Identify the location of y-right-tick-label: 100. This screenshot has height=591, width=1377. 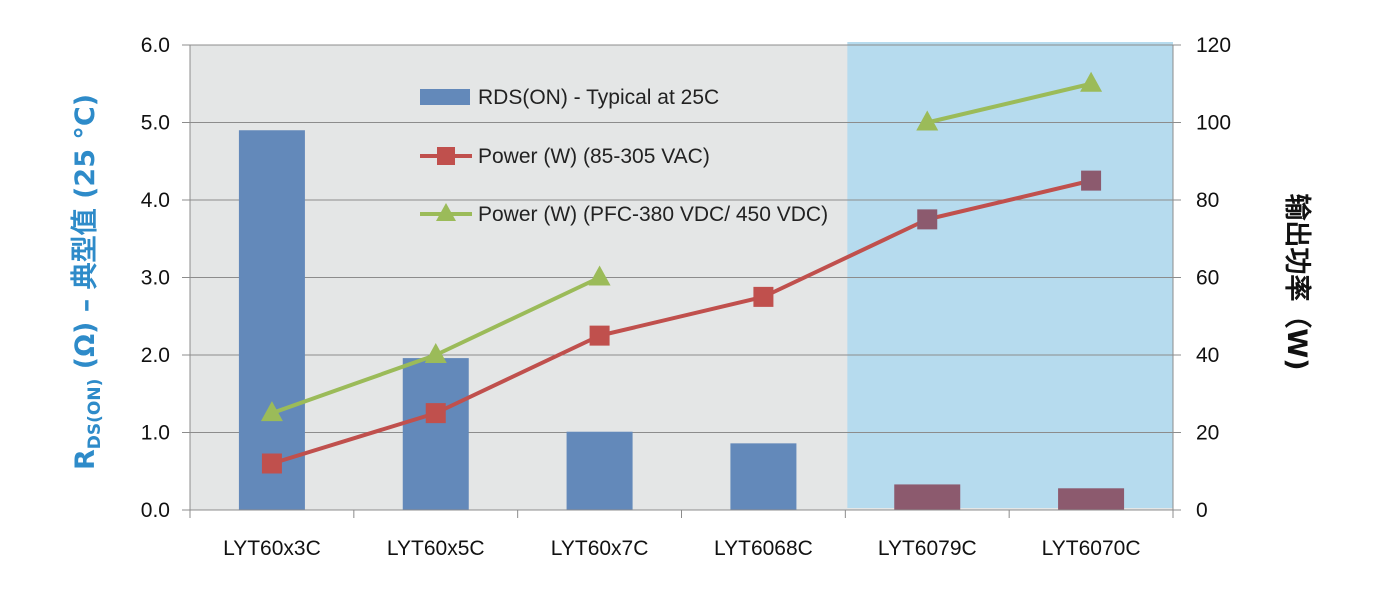
(1213, 123).